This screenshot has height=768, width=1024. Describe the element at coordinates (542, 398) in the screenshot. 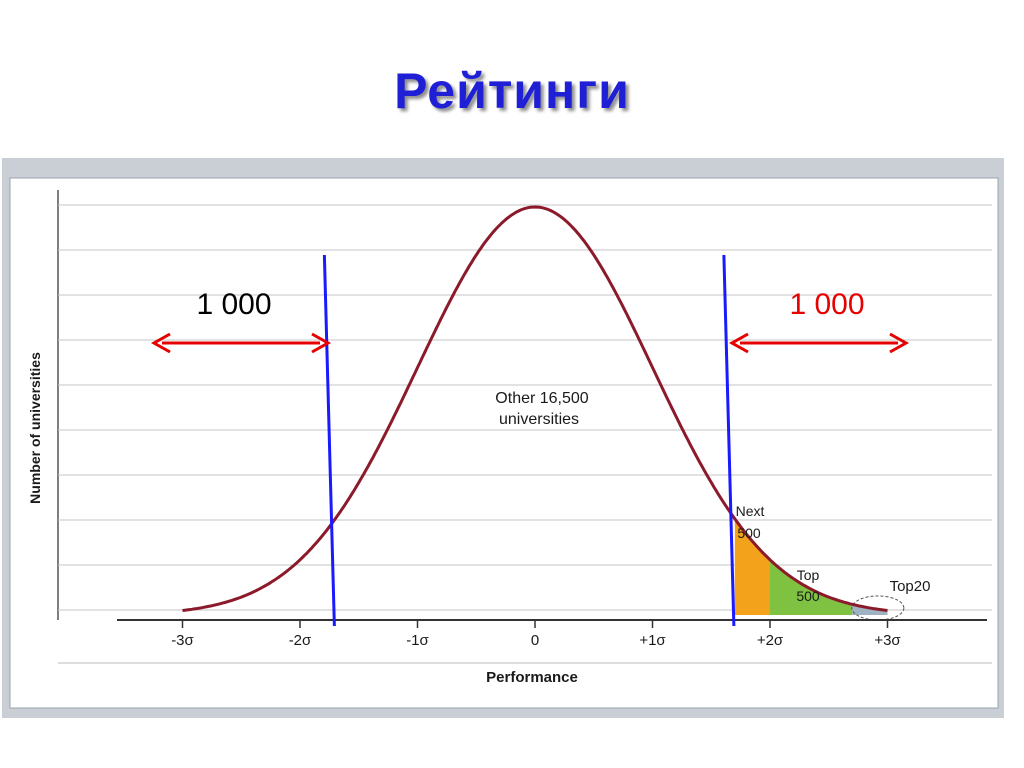

I see `region-label-other-line1: Other 16,500` at that location.